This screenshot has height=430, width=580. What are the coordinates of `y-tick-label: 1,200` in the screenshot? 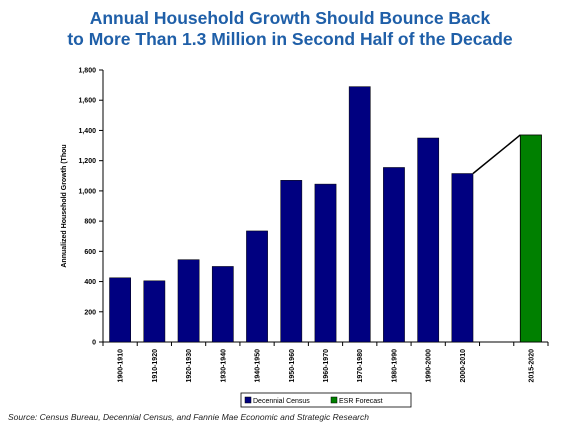 It's located at (87, 161).